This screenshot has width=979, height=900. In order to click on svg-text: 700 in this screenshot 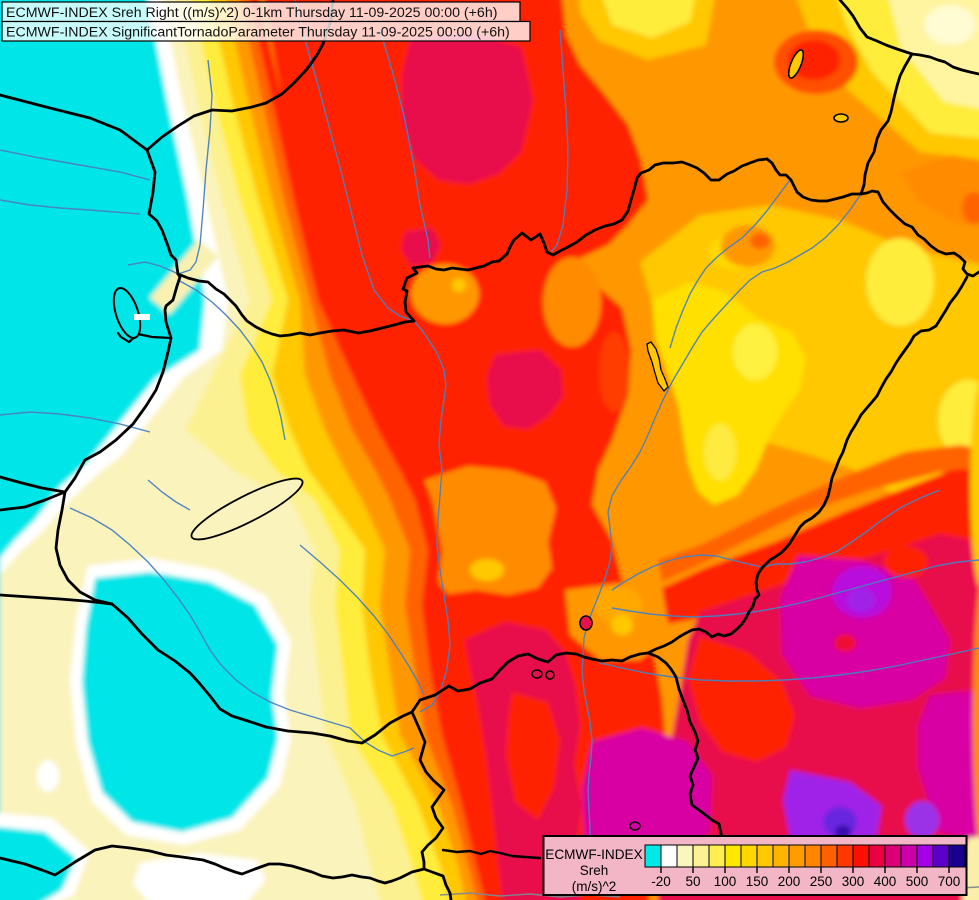, I will do `click(949, 881)`.